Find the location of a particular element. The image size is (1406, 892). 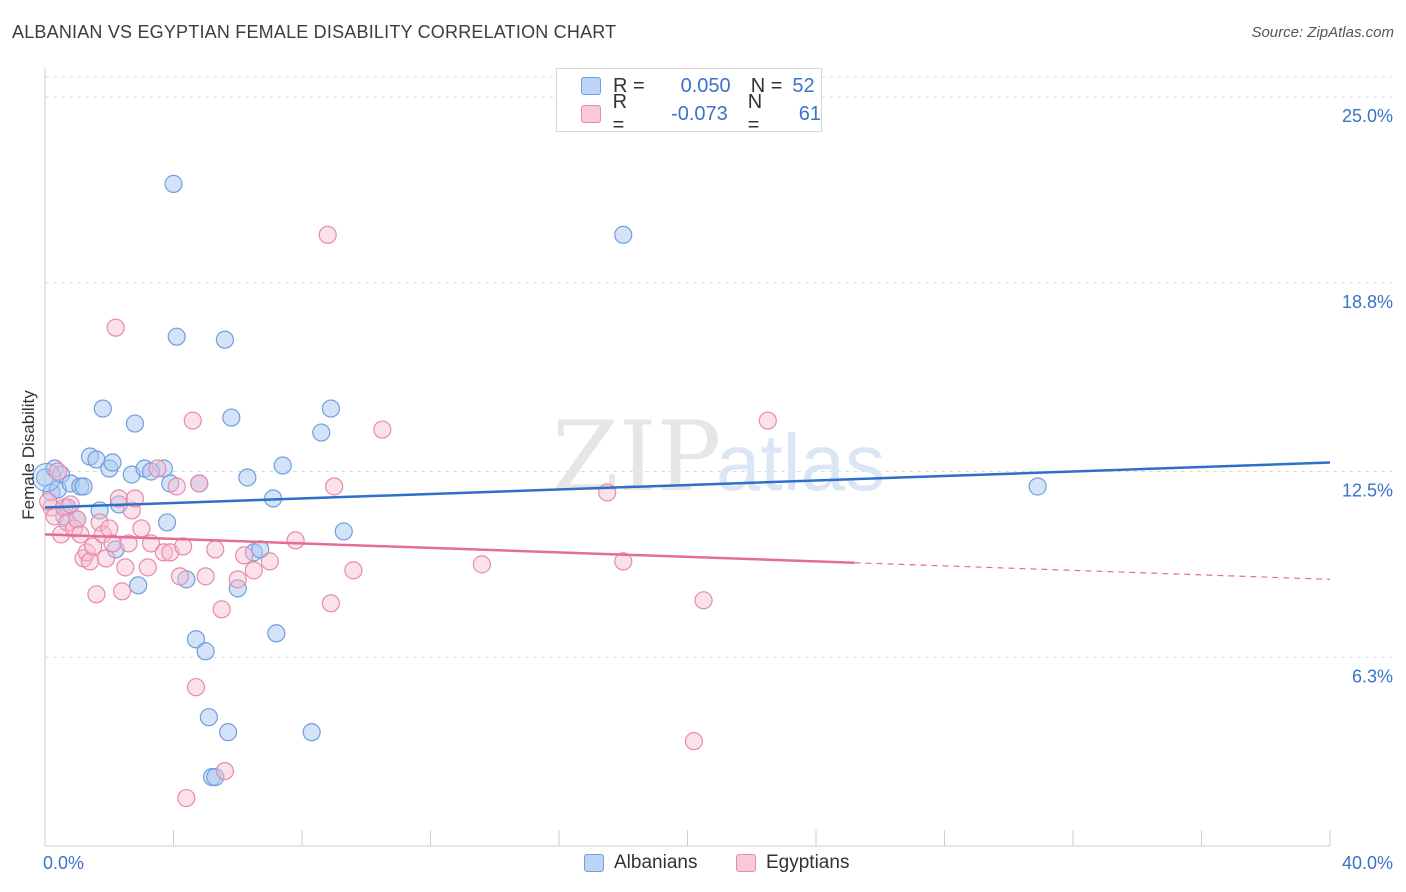

source-credit: Source: ZipAtlas.com is located at coordinates (1322, 32).